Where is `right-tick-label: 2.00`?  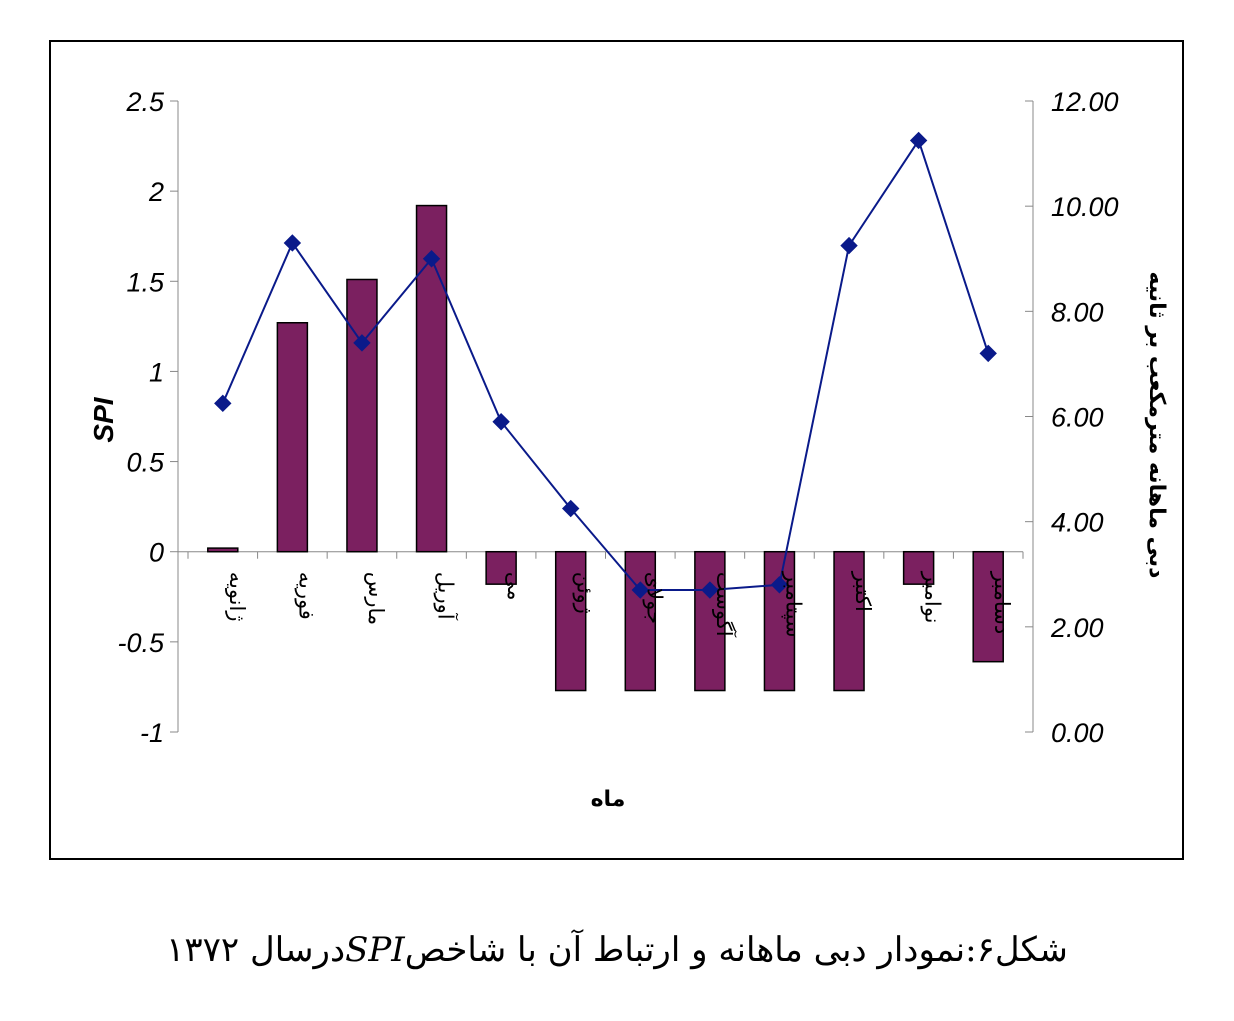 right-tick-label: 2.00 is located at coordinates (1077, 628).